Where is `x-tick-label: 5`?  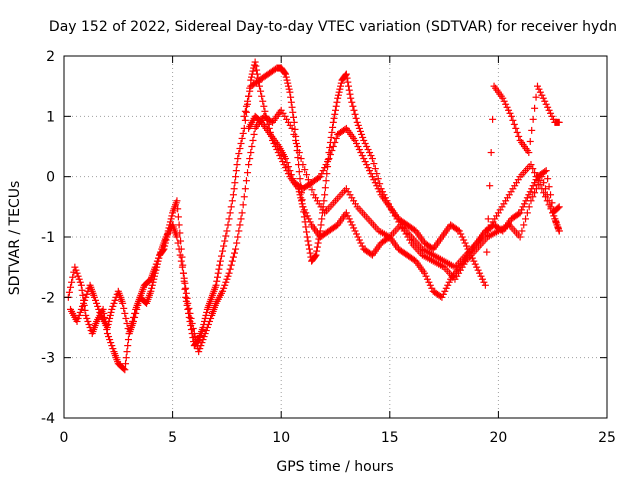
x-tick-label: 5 is located at coordinates (172, 438).